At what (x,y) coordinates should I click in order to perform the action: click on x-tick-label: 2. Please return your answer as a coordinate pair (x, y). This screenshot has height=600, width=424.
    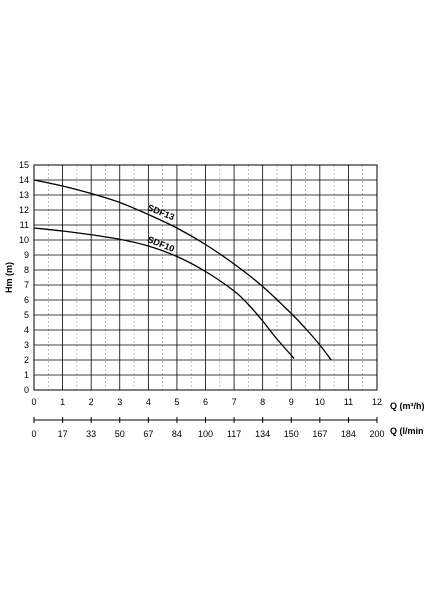
    Looking at the image, I should click on (91, 402).